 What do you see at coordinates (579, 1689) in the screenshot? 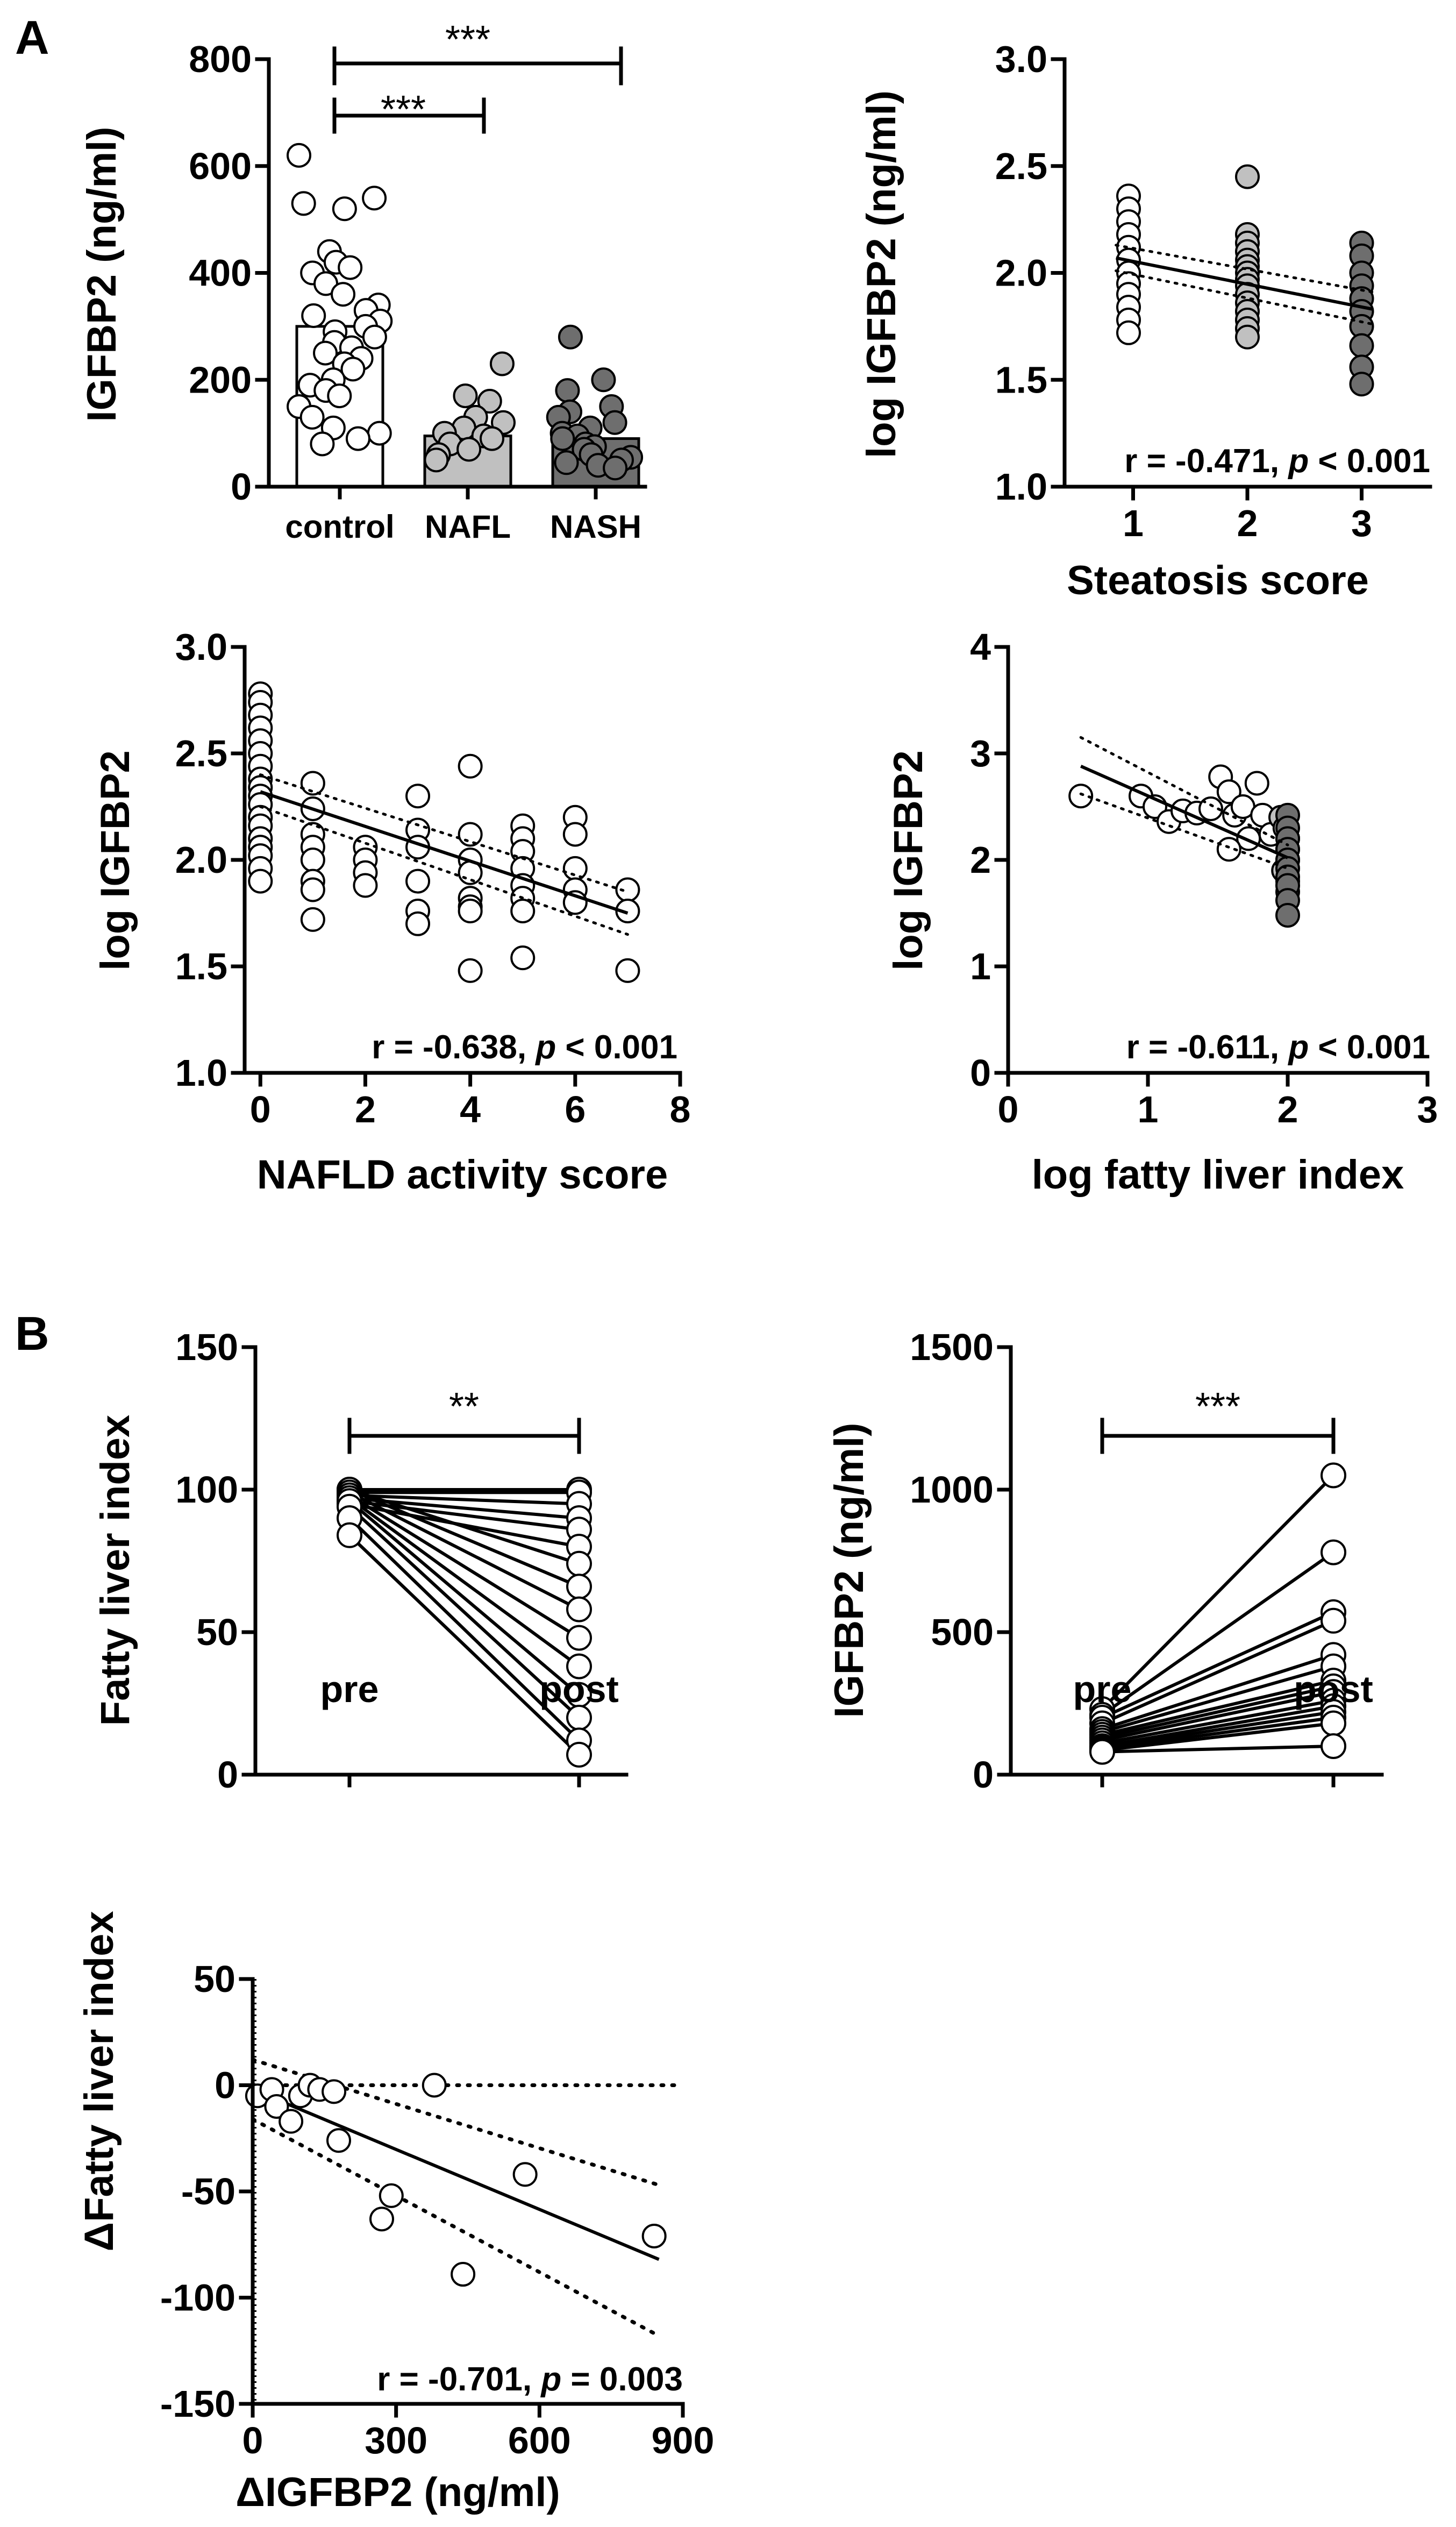
I see `b1-cat-post: post` at bounding box center [579, 1689].